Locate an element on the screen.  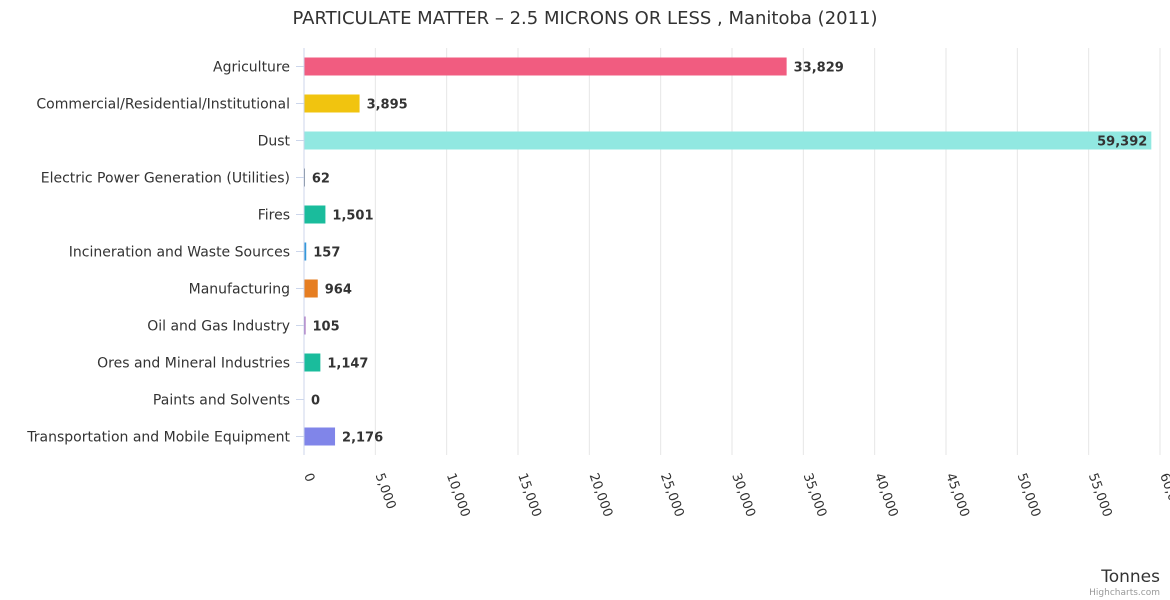
category-label: Manufacturing is located at coordinates (239, 290).